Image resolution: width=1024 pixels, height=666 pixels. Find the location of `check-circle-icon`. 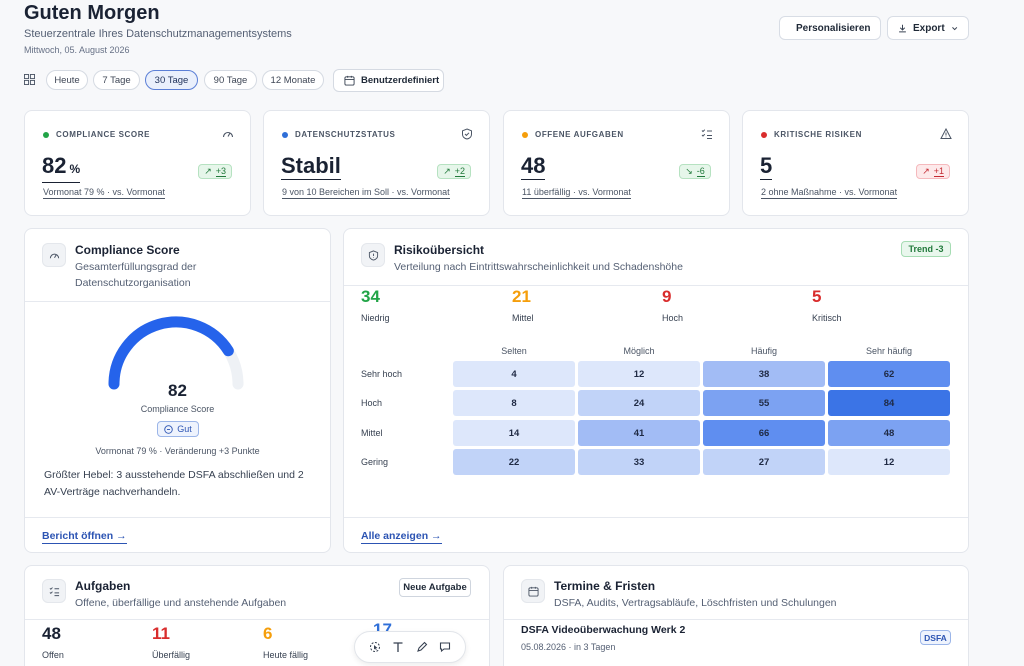

check-circle-icon is located at coordinates (168, 429).